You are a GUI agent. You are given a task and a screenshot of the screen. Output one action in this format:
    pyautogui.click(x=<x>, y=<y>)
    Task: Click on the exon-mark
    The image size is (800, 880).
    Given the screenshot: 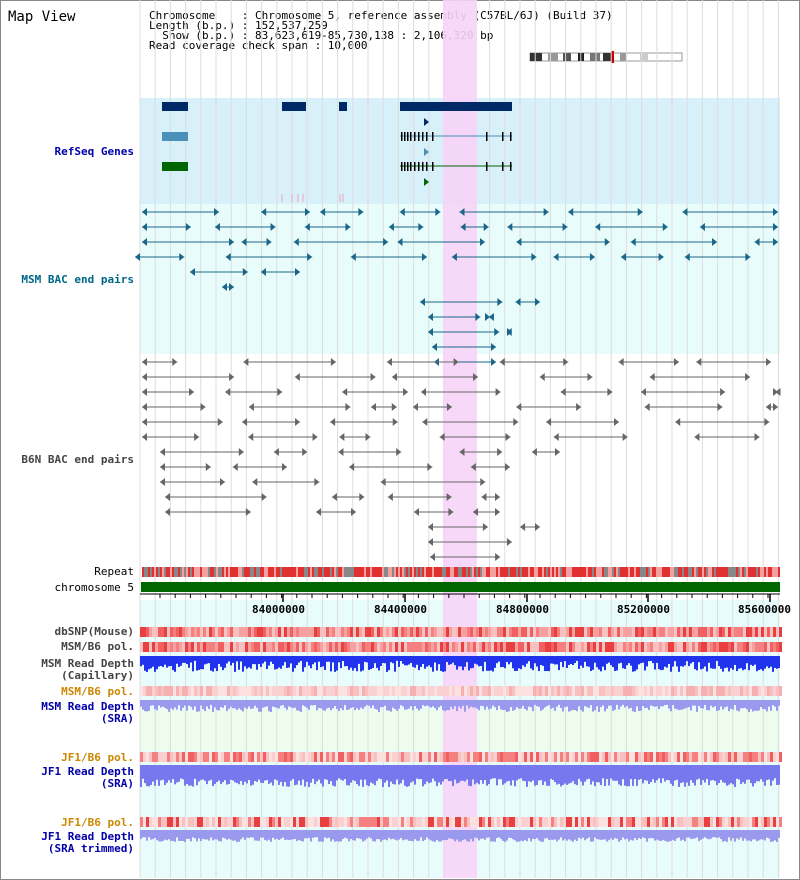 What is the action you would take?
    pyautogui.click(x=487, y=136)
    